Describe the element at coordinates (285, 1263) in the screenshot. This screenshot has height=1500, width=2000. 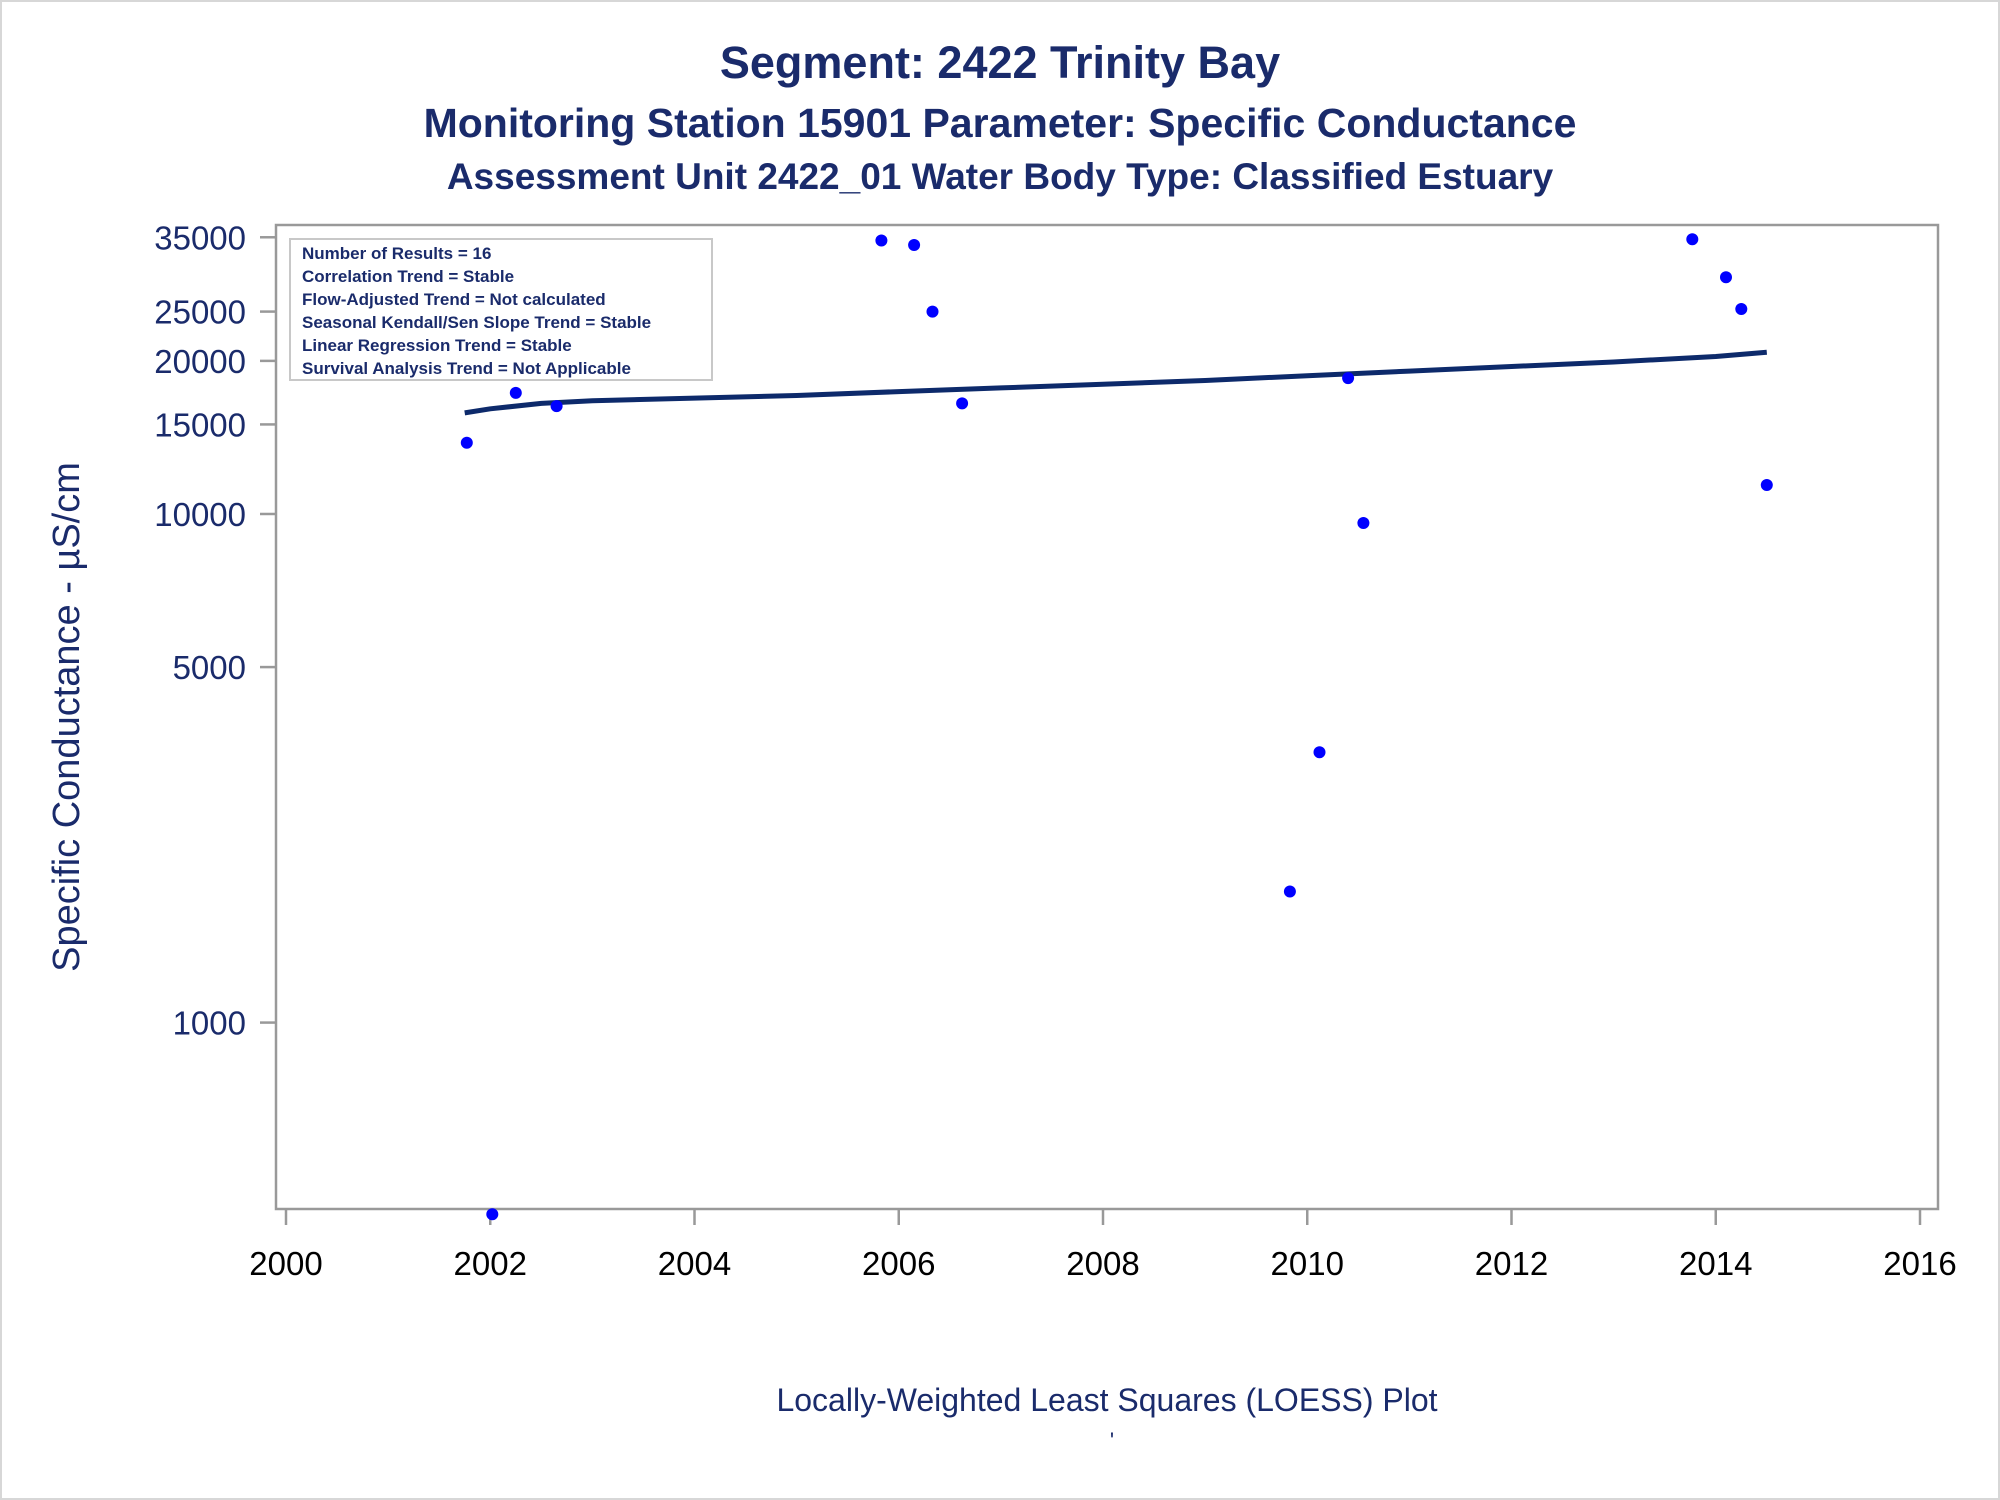
I see `x-tick-label: 2000` at that location.